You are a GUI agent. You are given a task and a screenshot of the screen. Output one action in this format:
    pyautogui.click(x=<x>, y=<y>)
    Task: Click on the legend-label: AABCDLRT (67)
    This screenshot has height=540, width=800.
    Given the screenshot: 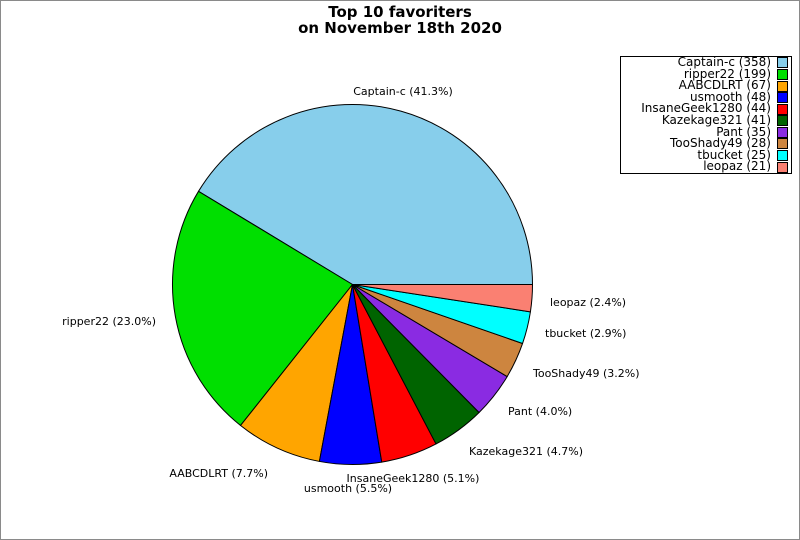 What is the action you would take?
    pyautogui.click(x=724, y=85)
    